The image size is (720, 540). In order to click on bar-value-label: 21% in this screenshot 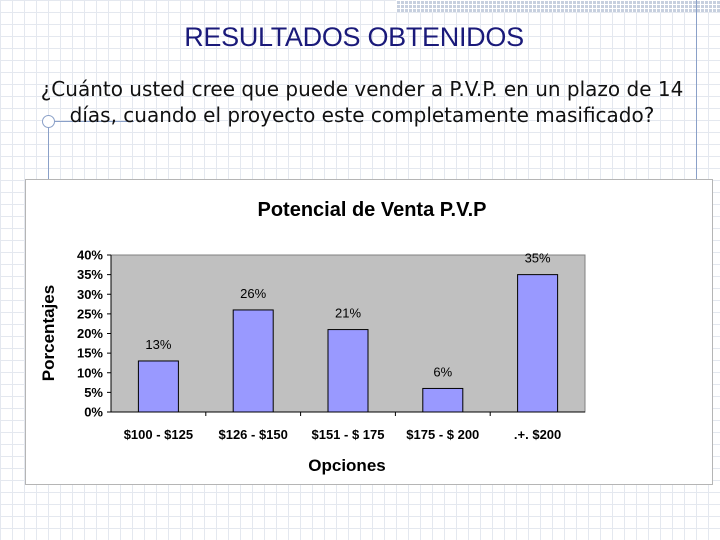, I will do `click(348, 313)`.